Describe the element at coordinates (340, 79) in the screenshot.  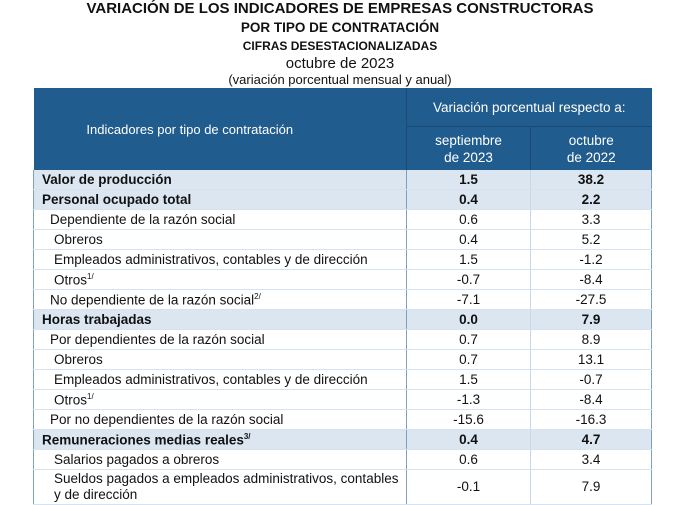
I see `title-note: (variación porcentual mensual y anual)` at that location.